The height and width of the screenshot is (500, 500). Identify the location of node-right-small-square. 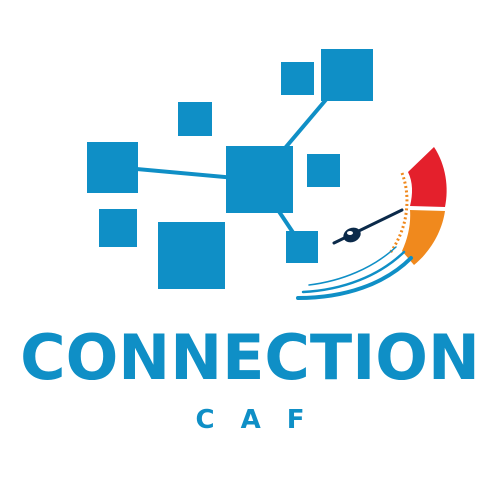
(323, 170).